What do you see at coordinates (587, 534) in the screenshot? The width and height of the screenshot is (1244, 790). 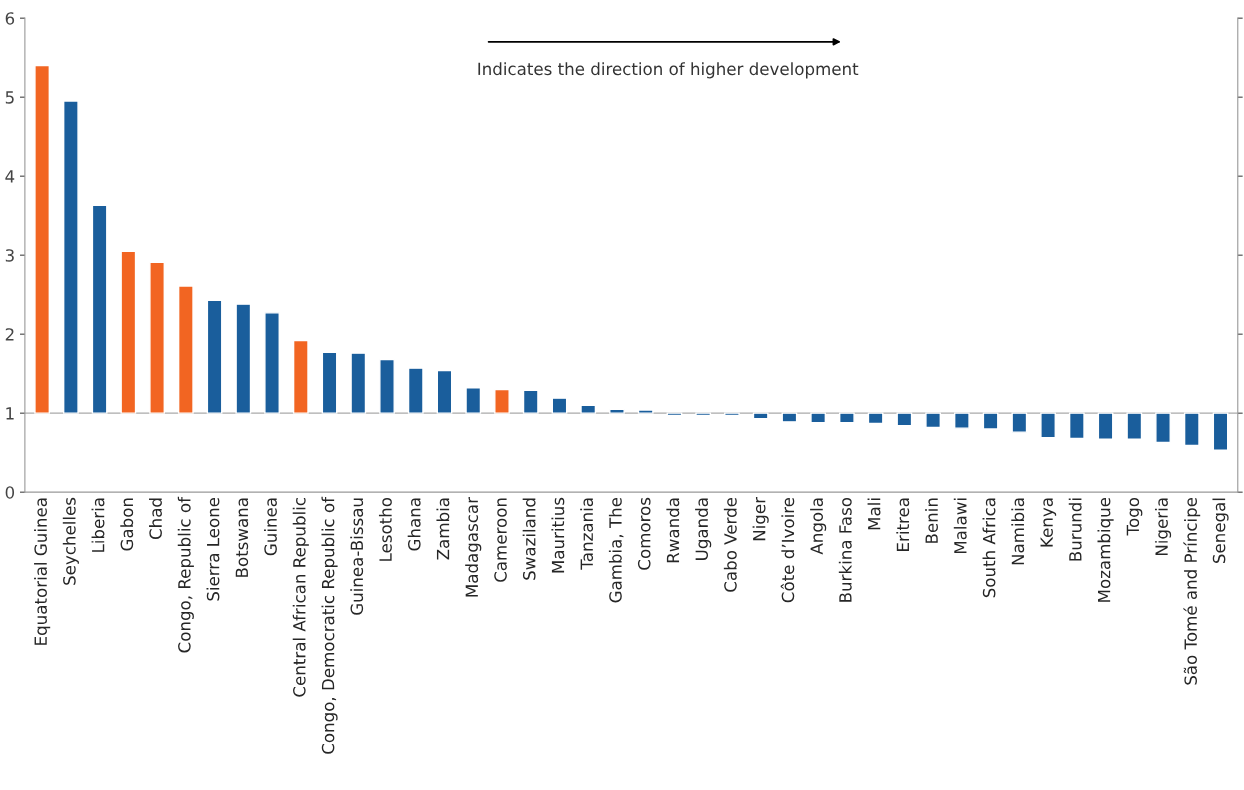 I see `x-tick-label: Tanzania` at bounding box center [587, 534].